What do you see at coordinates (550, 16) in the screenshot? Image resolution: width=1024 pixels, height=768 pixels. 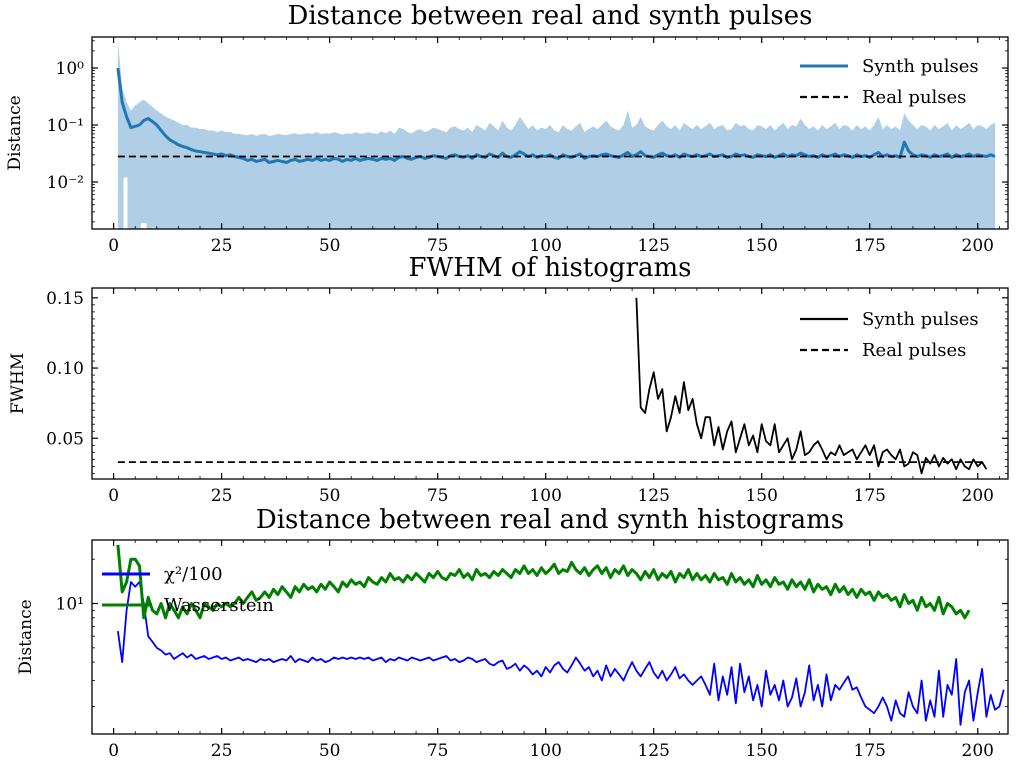 I see `chart-title: Distance between real and synth pulses` at bounding box center [550, 16].